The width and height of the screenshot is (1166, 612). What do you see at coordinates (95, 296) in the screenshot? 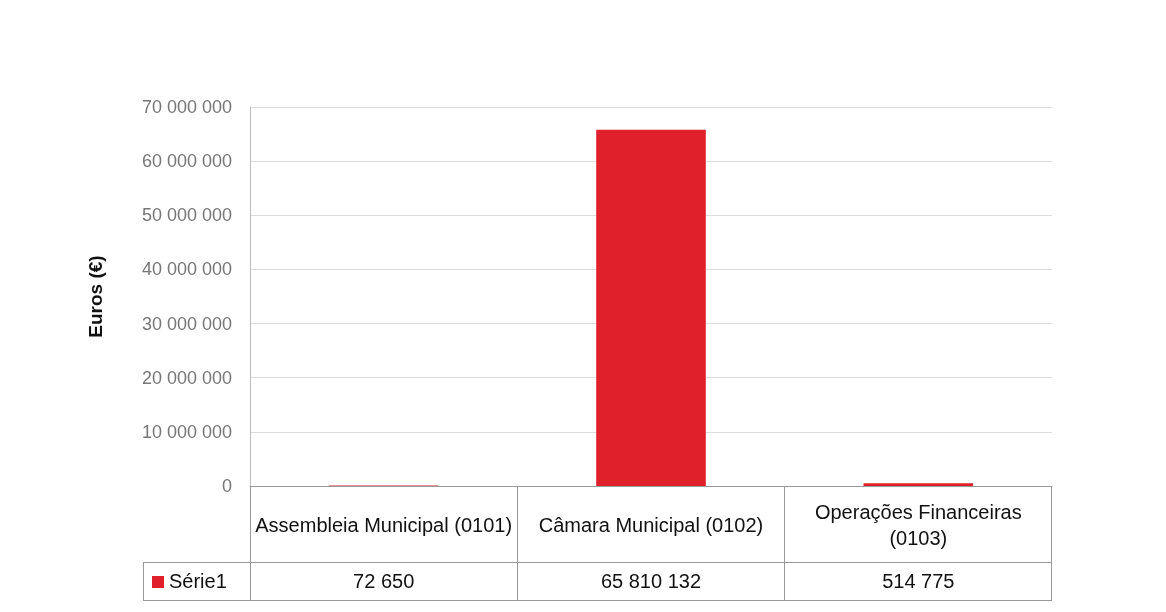
I see `y-axis-title: Euros (€)` at bounding box center [95, 296].